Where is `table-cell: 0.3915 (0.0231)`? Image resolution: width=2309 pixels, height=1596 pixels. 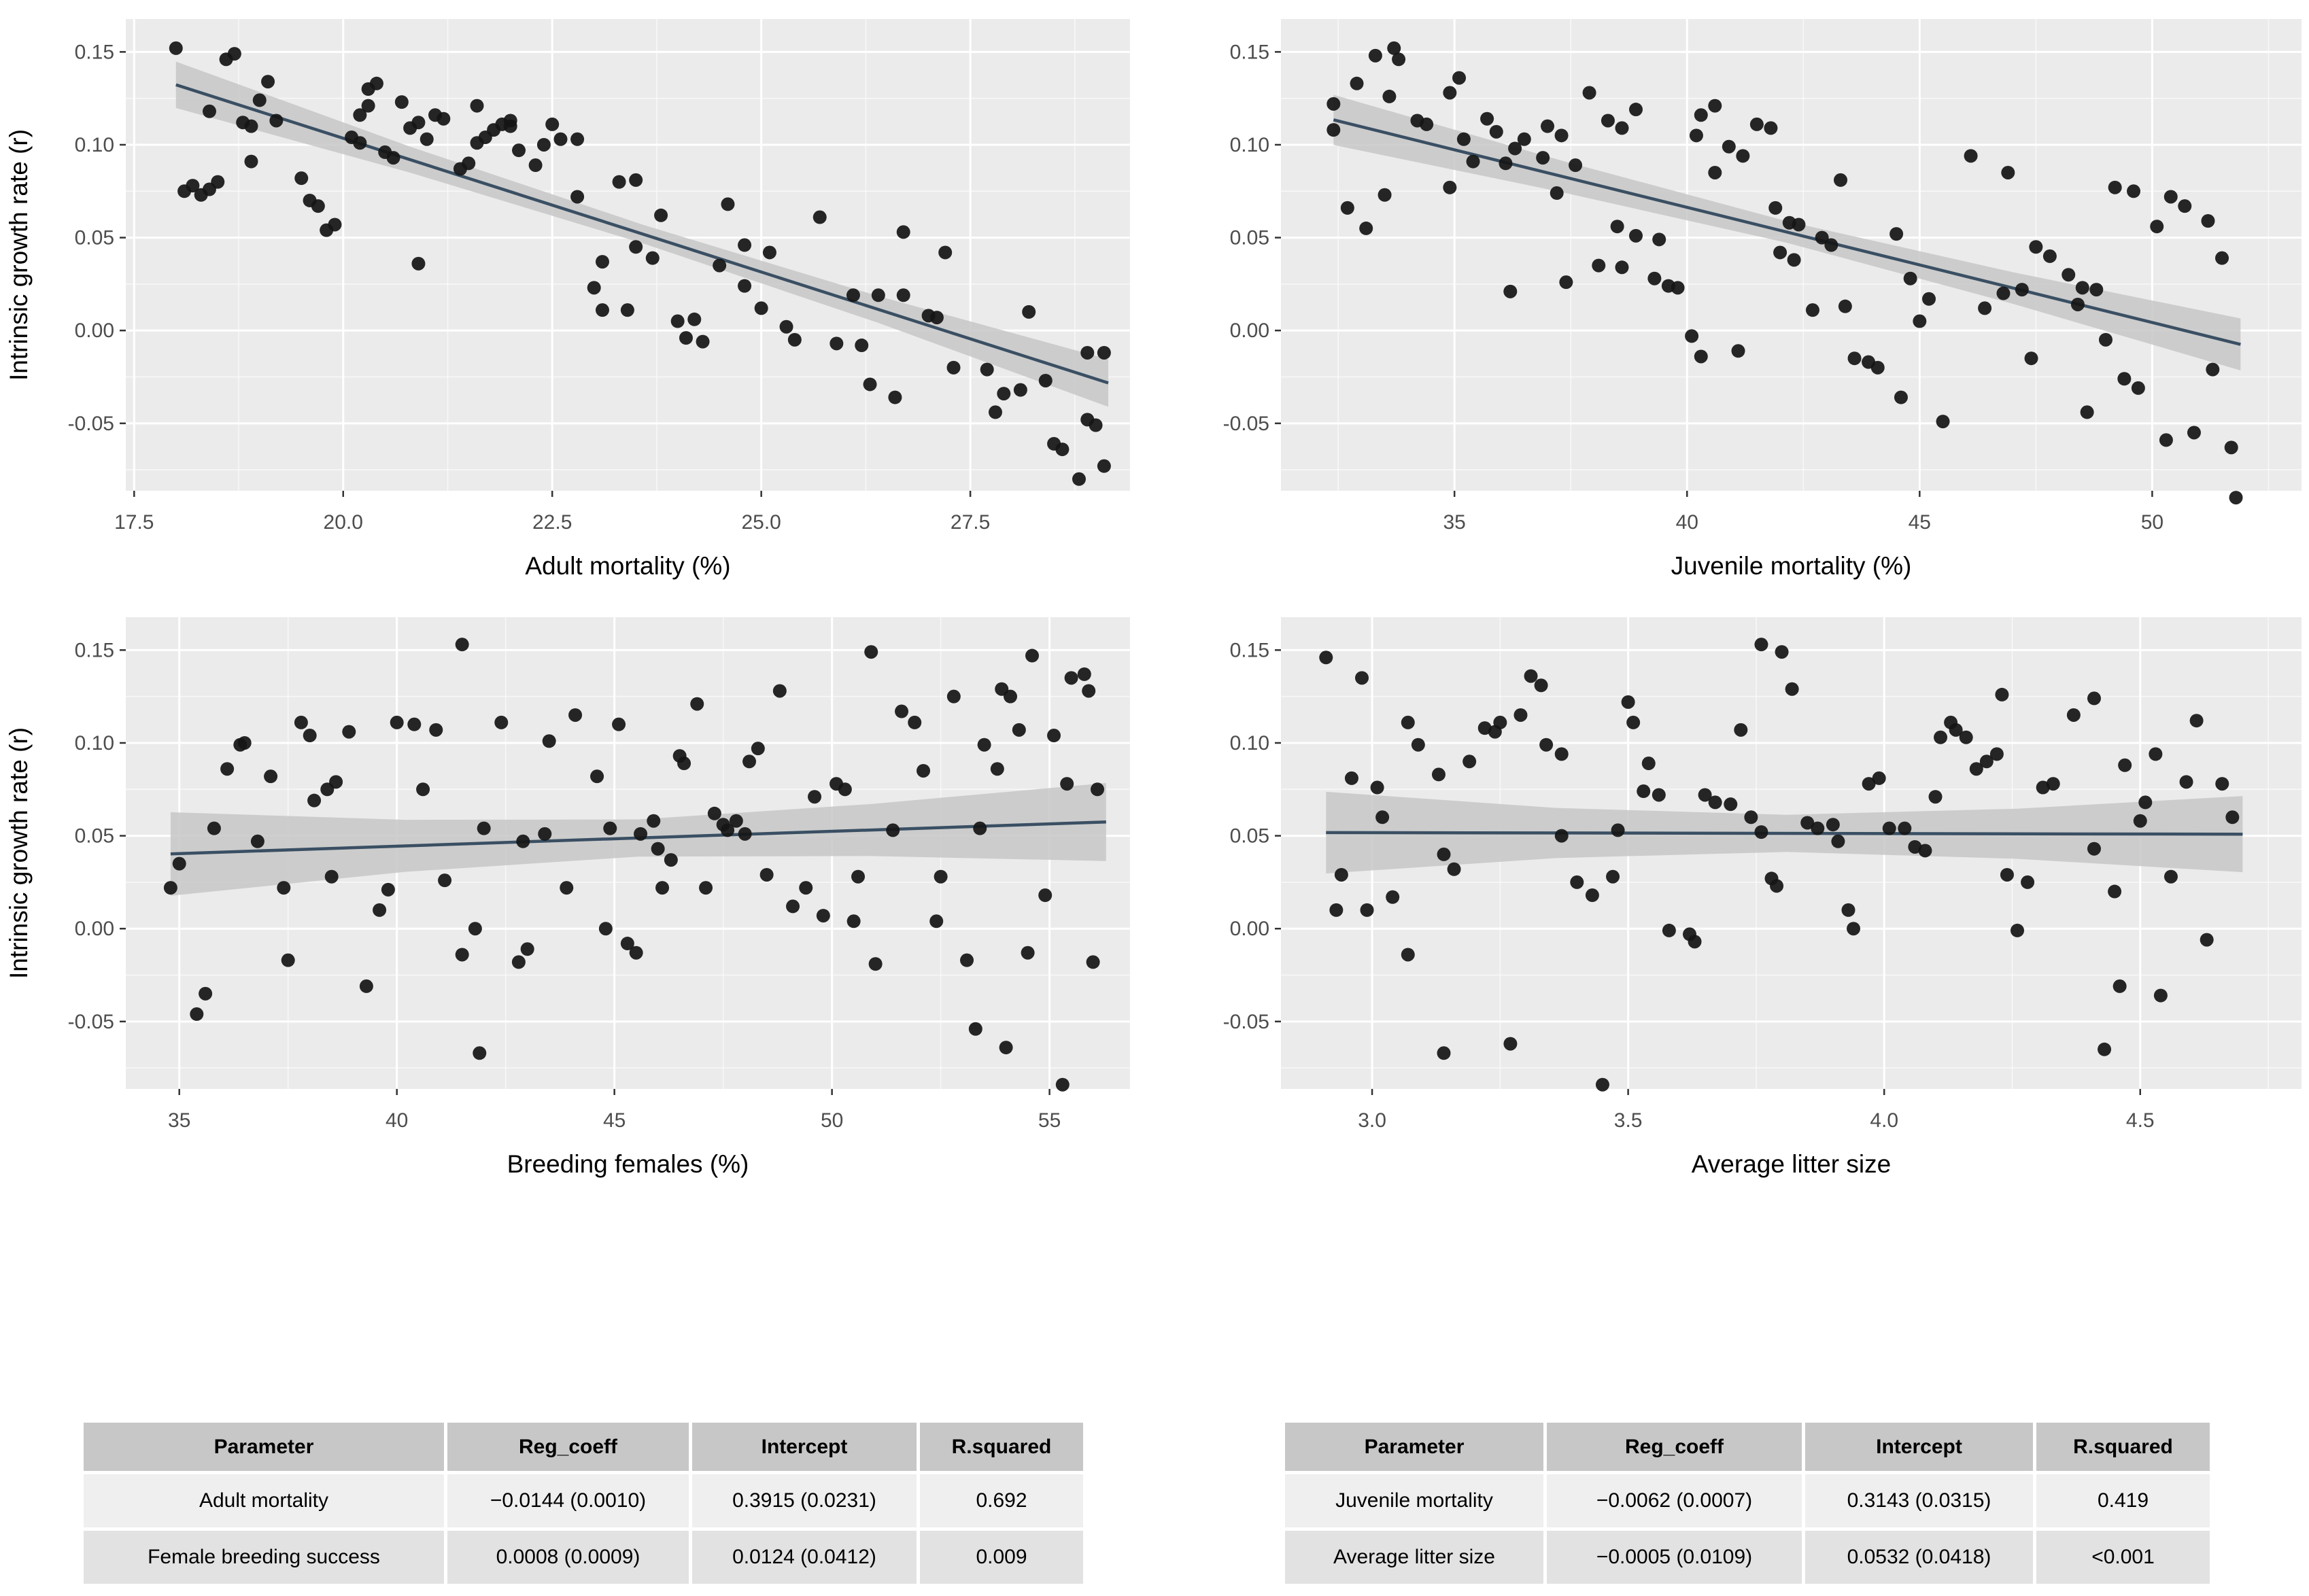 table-cell: 0.3915 (0.0231) is located at coordinates (804, 1500).